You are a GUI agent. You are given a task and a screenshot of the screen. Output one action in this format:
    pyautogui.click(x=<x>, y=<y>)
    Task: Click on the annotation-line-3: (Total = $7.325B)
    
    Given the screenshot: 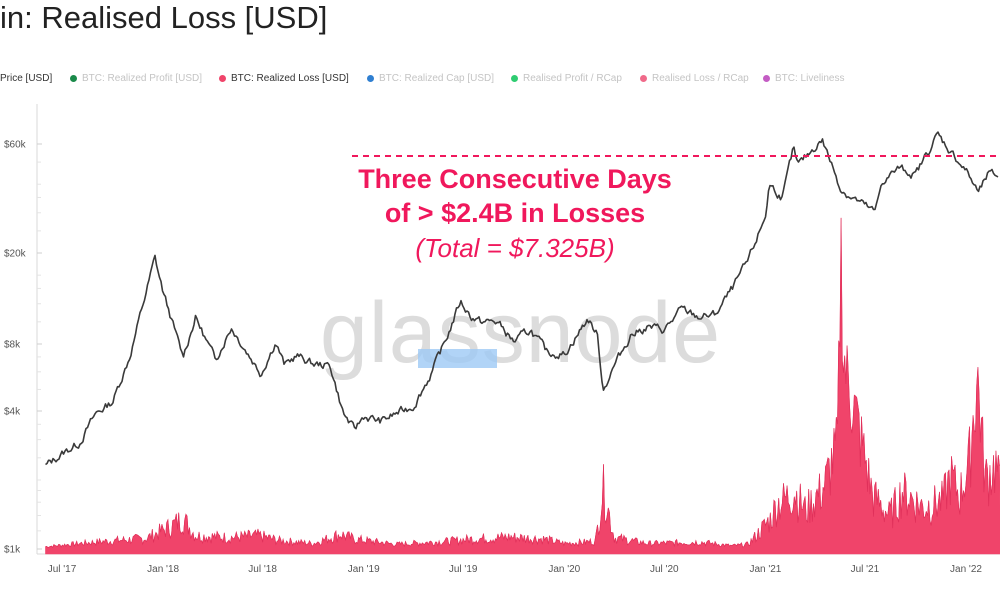 What is the action you would take?
    pyautogui.click(x=514, y=248)
    